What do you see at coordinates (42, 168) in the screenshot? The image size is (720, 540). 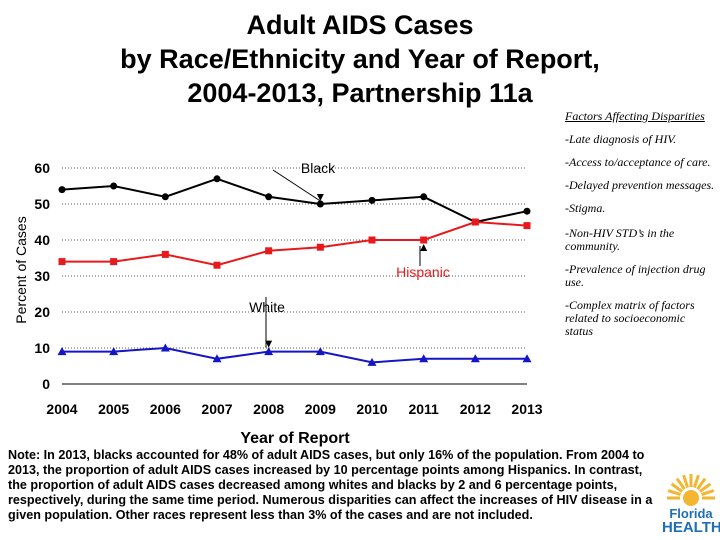 I see `y-tick-label: 60` at bounding box center [42, 168].